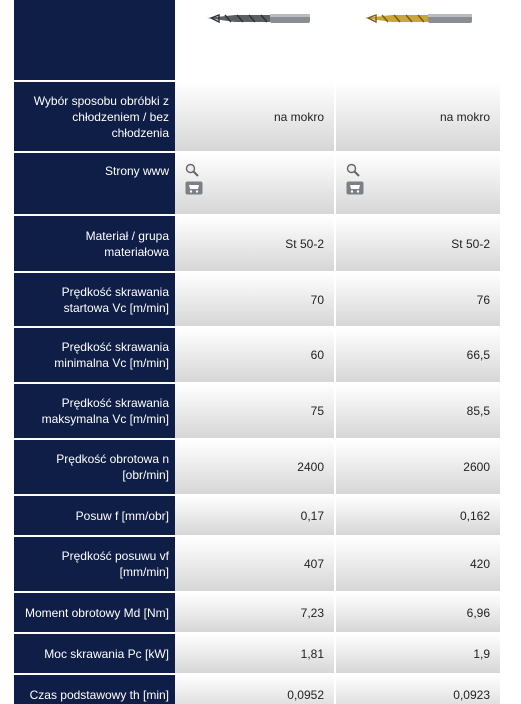 The image size is (521, 704). I want to click on table-row: Czas podstawowy th [min] 0,0952 0,0923, so click(257, 689).